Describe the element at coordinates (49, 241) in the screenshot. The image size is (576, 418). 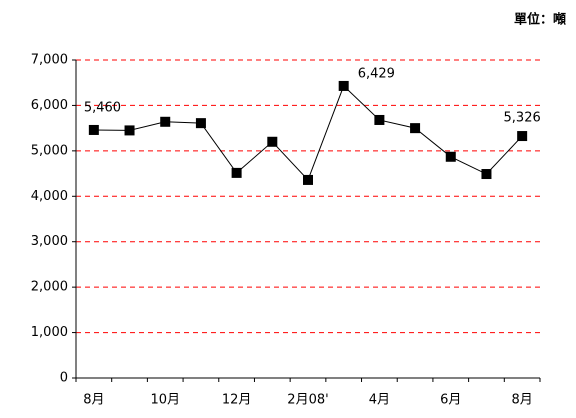
I see `y-tick-label: 3,000` at that location.